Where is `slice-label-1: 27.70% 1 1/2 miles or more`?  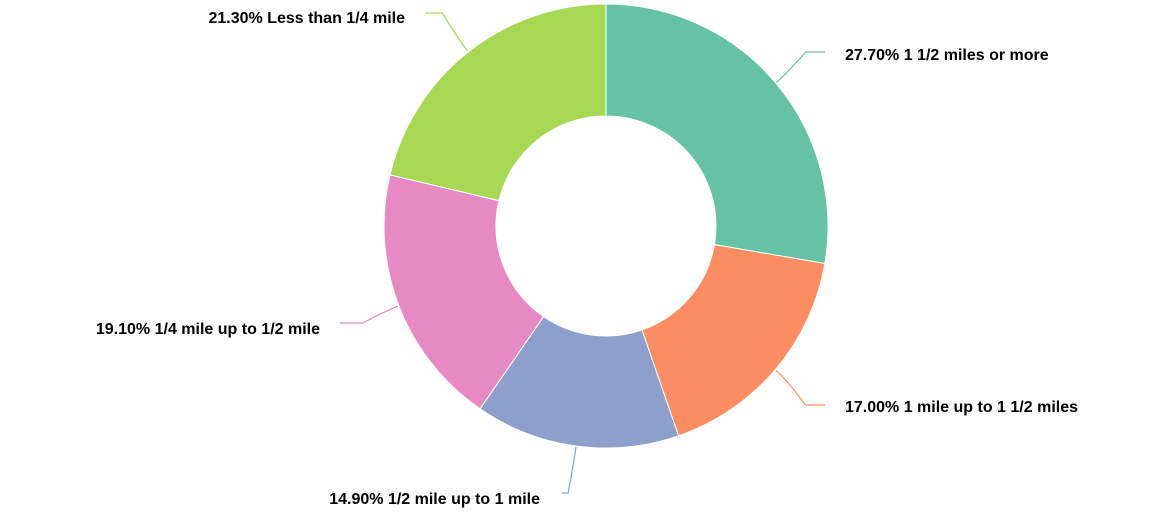 slice-label-1: 27.70% 1 1/2 miles or more is located at coordinates (947, 55).